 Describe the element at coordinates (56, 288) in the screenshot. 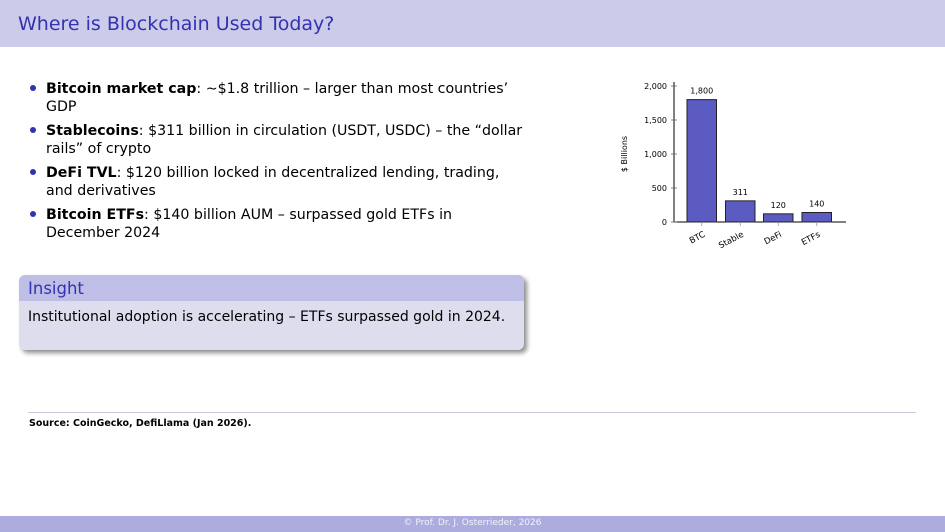

I see `insight-title: Insight` at that location.